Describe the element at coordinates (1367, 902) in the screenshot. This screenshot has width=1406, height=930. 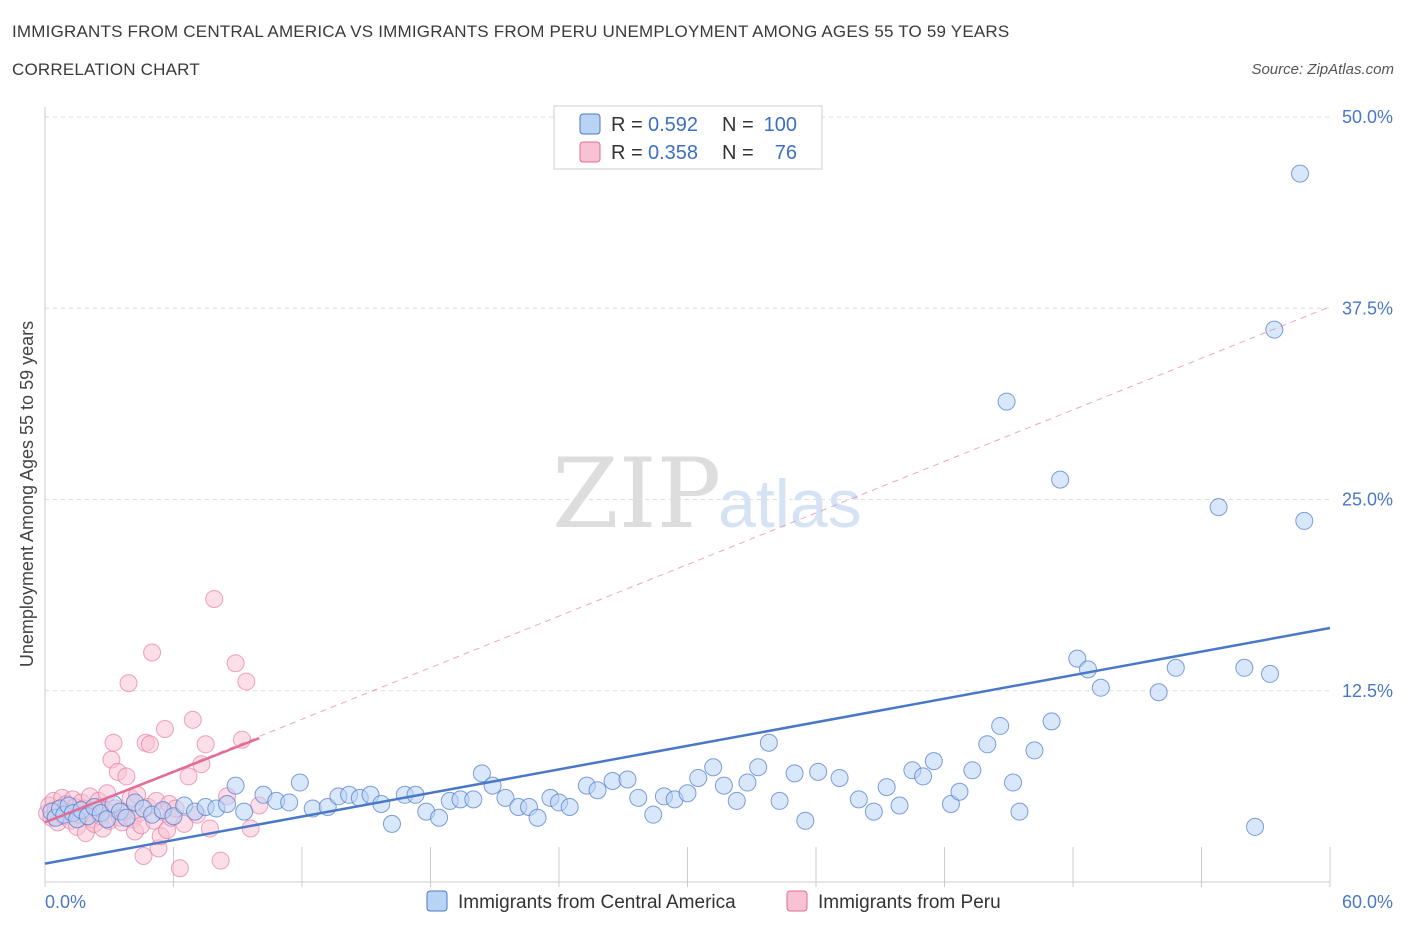
I see `x-tick-label: 60.0%` at that location.